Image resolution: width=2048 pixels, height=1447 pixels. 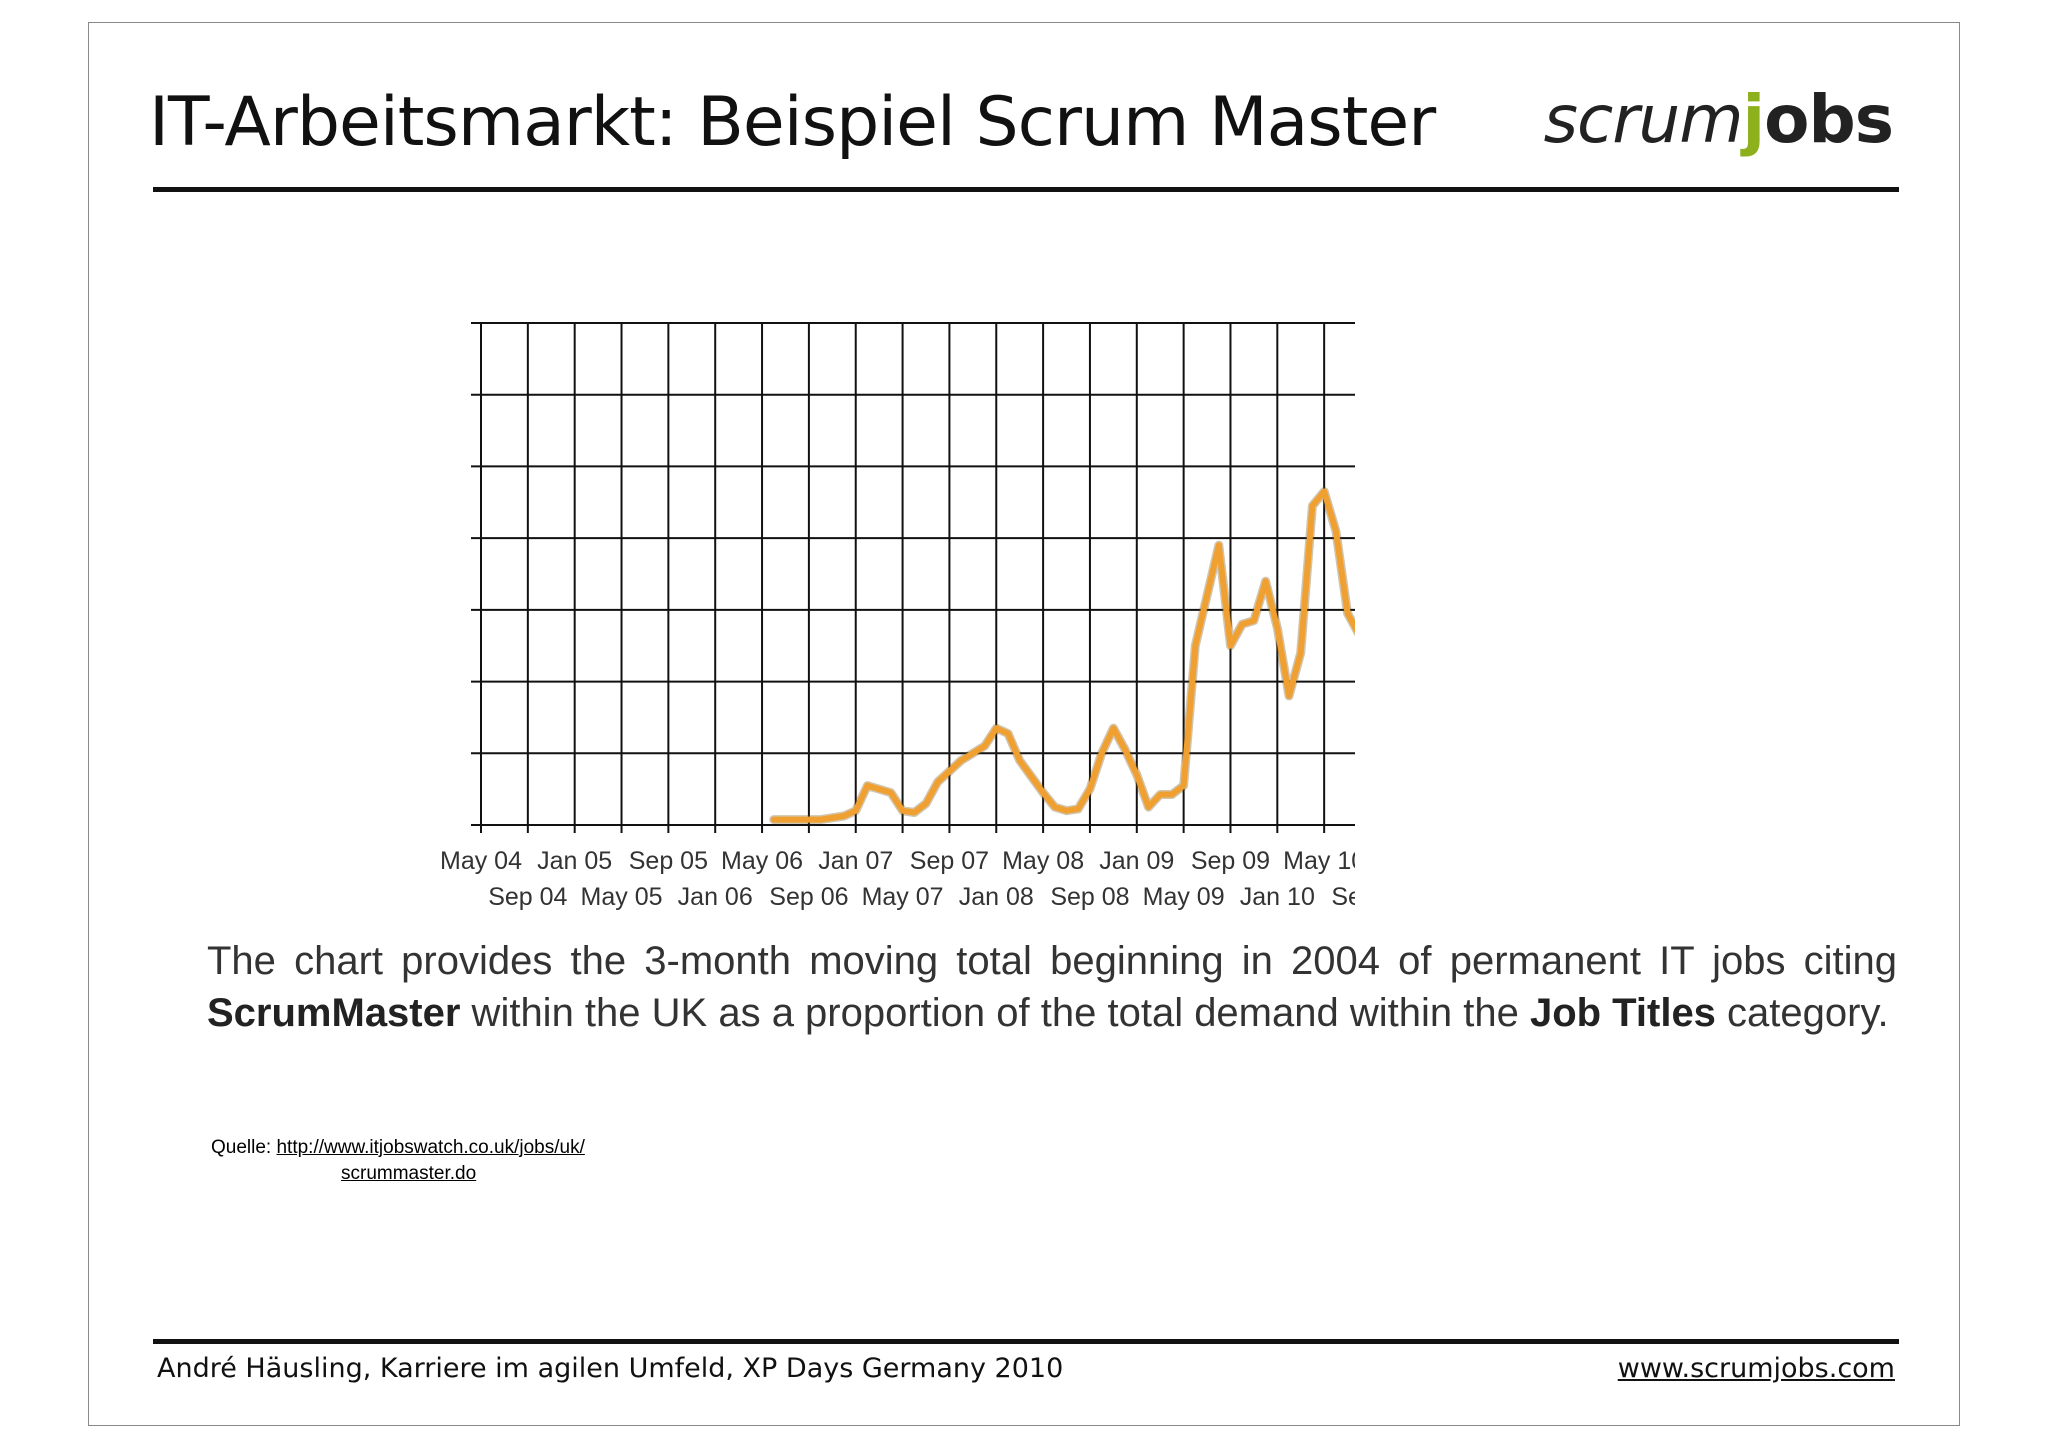 I want to click on scrumjobs-logo: scrumjobs, so click(x=1718, y=119).